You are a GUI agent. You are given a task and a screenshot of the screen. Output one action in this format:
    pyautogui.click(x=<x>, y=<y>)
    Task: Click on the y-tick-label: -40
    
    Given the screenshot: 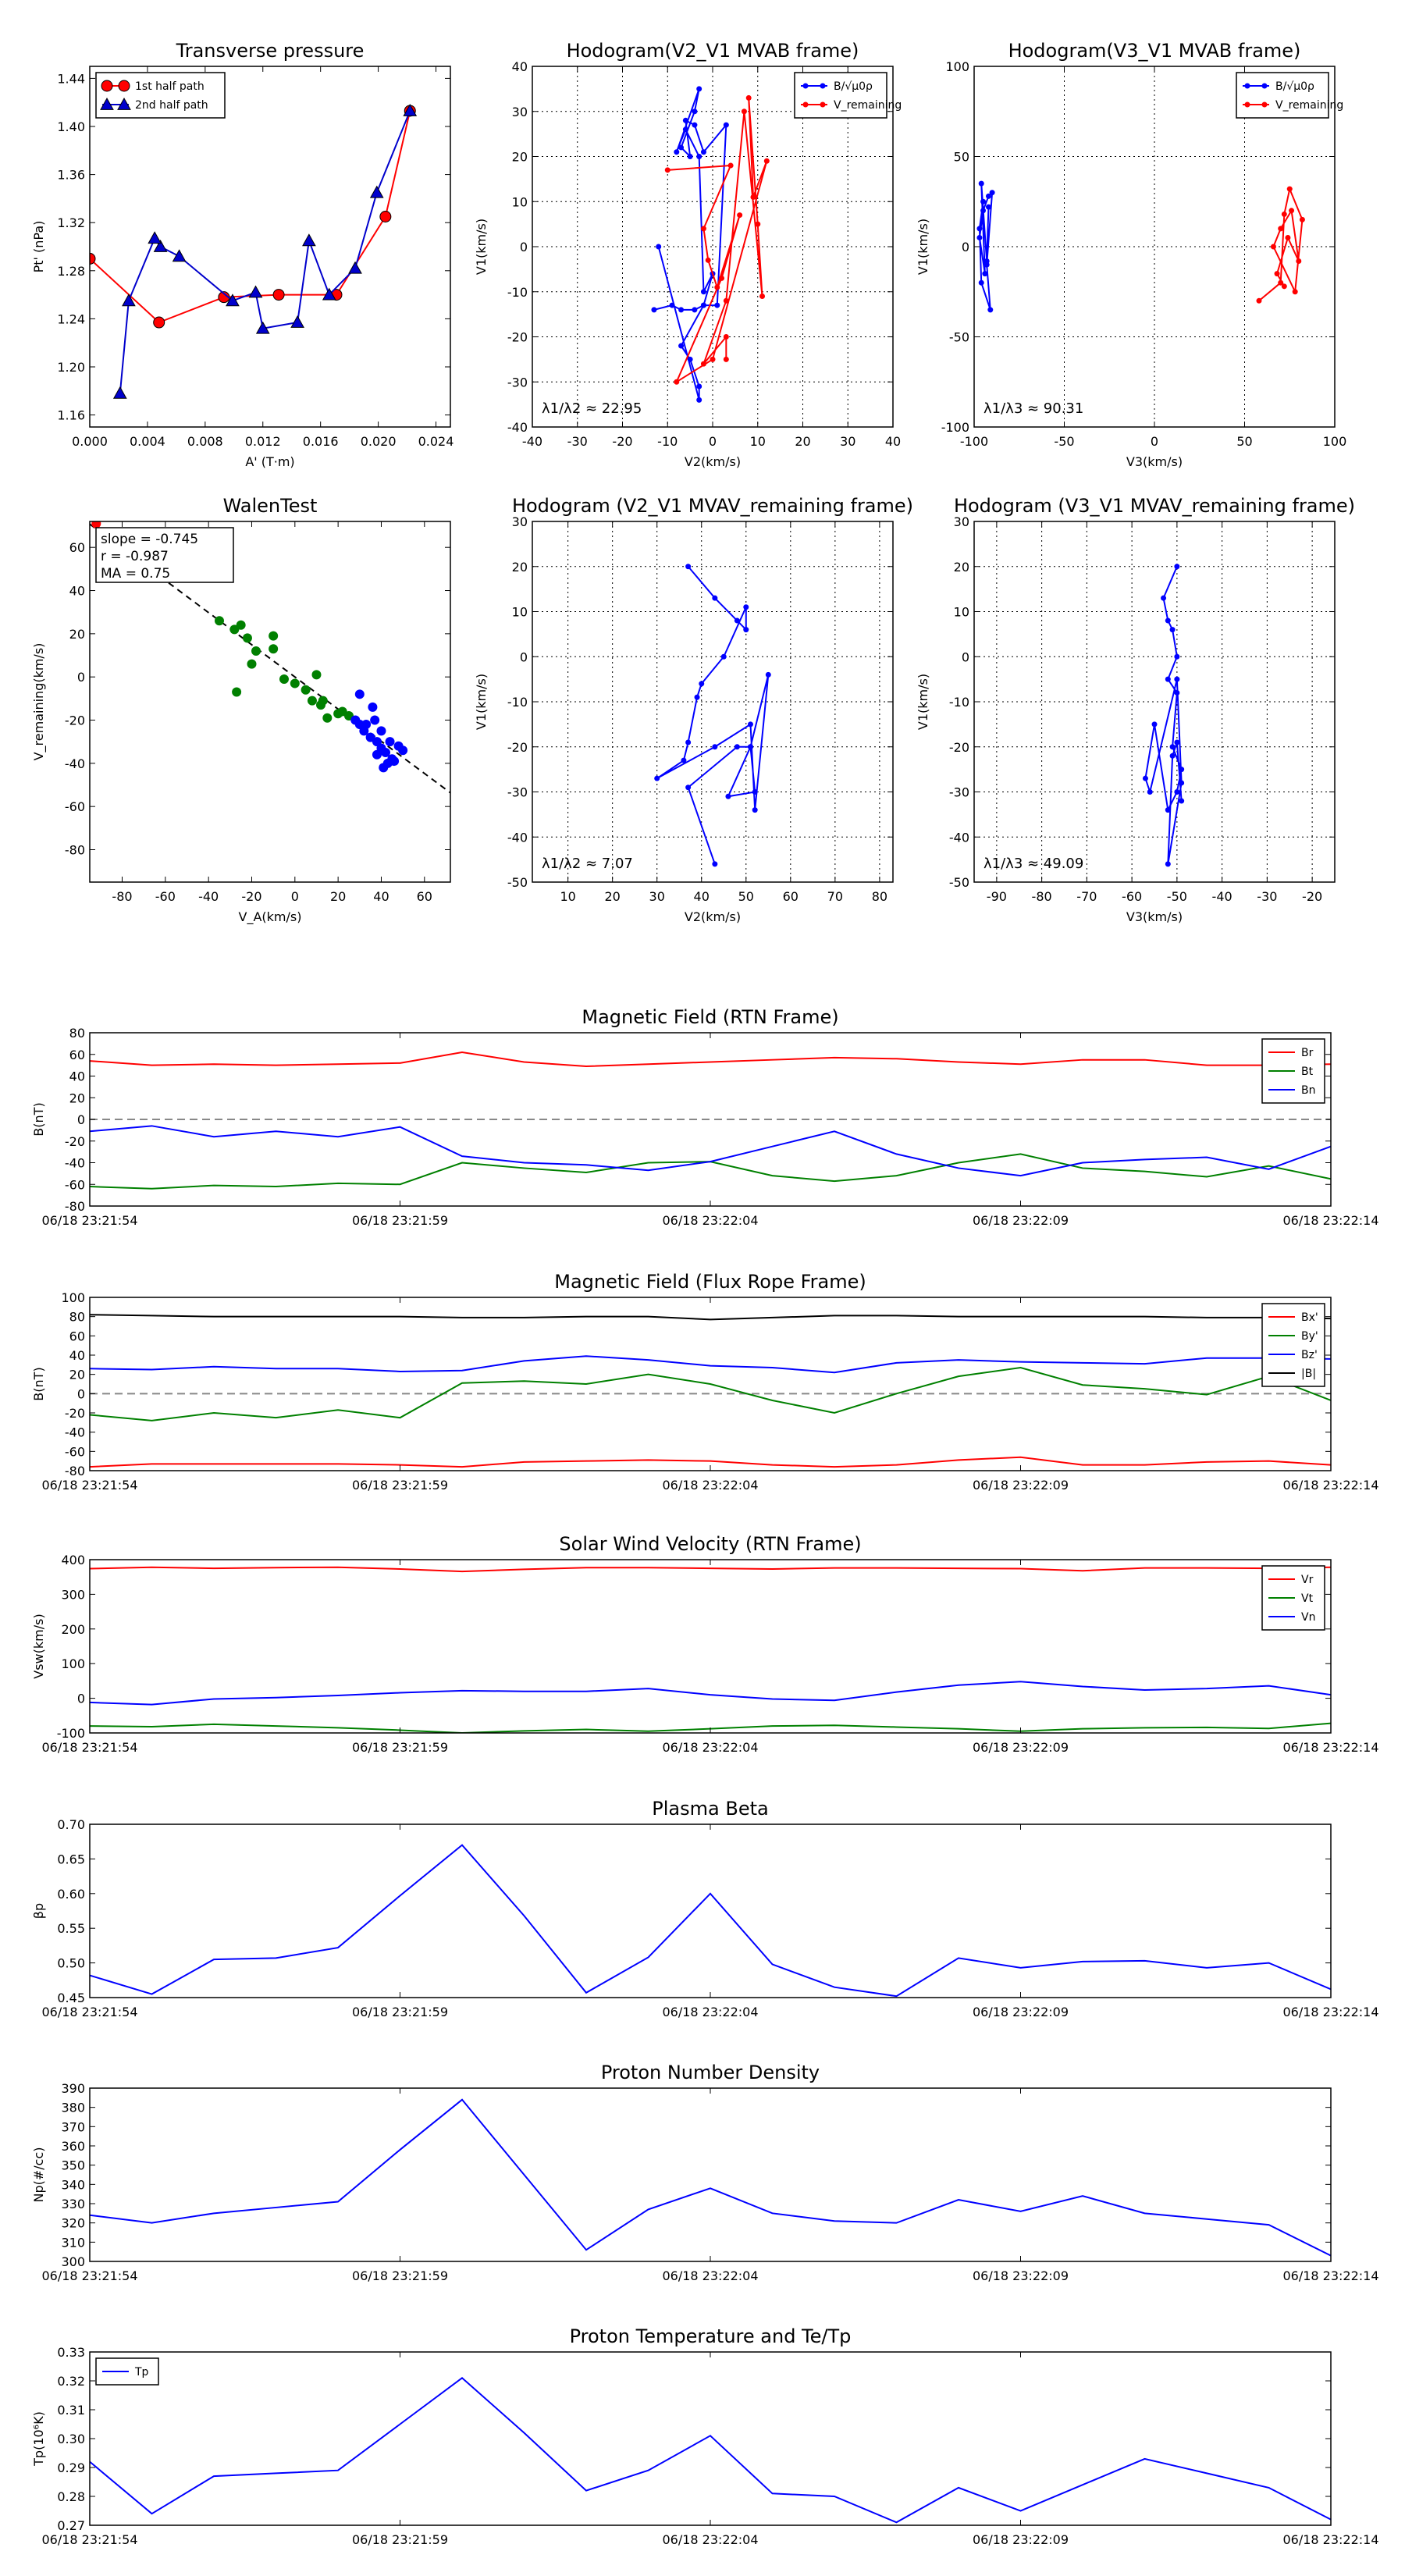 What is the action you would take?
    pyautogui.click(x=75, y=1163)
    